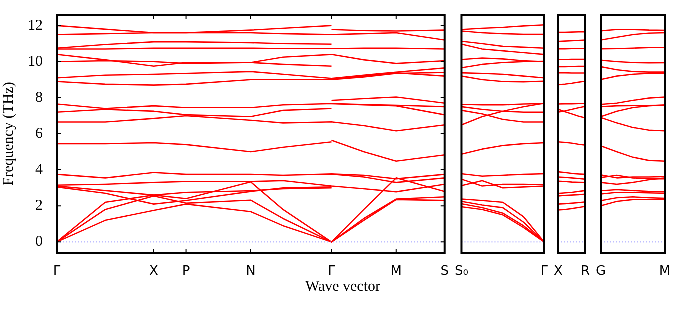 This screenshot has height=310, width=686. Describe the element at coordinates (585, 272) in the screenshot. I see `x-tick-label: R` at that location.